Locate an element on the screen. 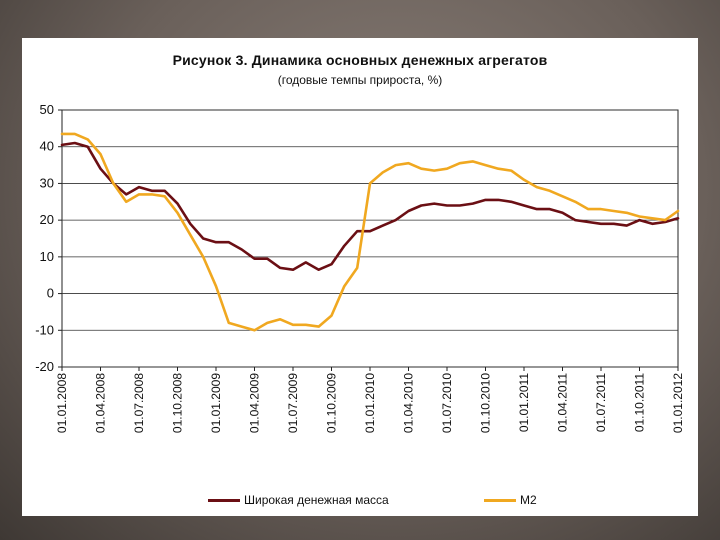  x-tick-label: 01.01.2010 is located at coordinates (370, 403).